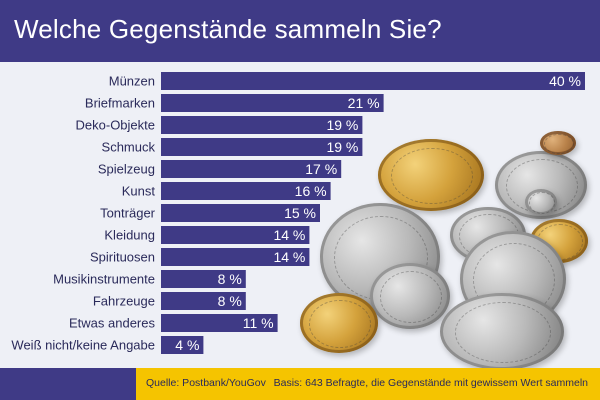 Image resolution: width=600 pixels, height=400 pixels. I want to click on bar-spielzeug, so click(251, 169).